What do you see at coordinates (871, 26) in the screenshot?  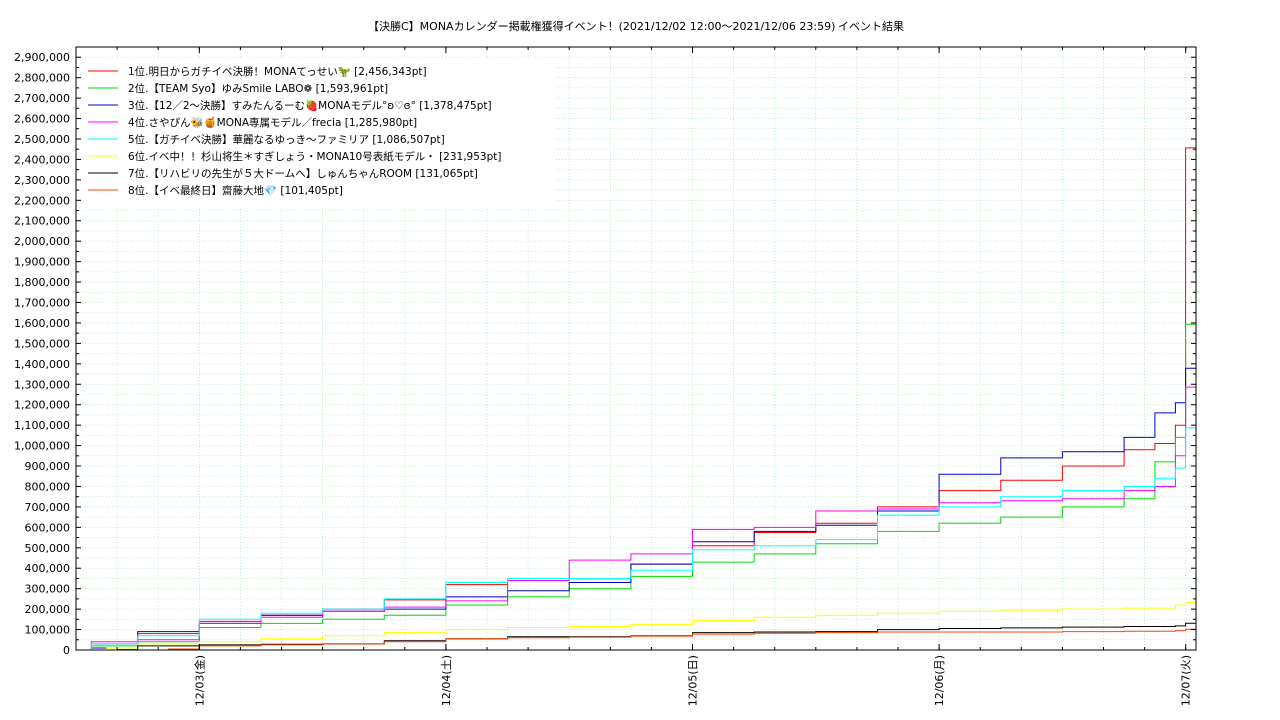 I see `chart-title-suffix: イベント結果` at bounding box center [871, 26].